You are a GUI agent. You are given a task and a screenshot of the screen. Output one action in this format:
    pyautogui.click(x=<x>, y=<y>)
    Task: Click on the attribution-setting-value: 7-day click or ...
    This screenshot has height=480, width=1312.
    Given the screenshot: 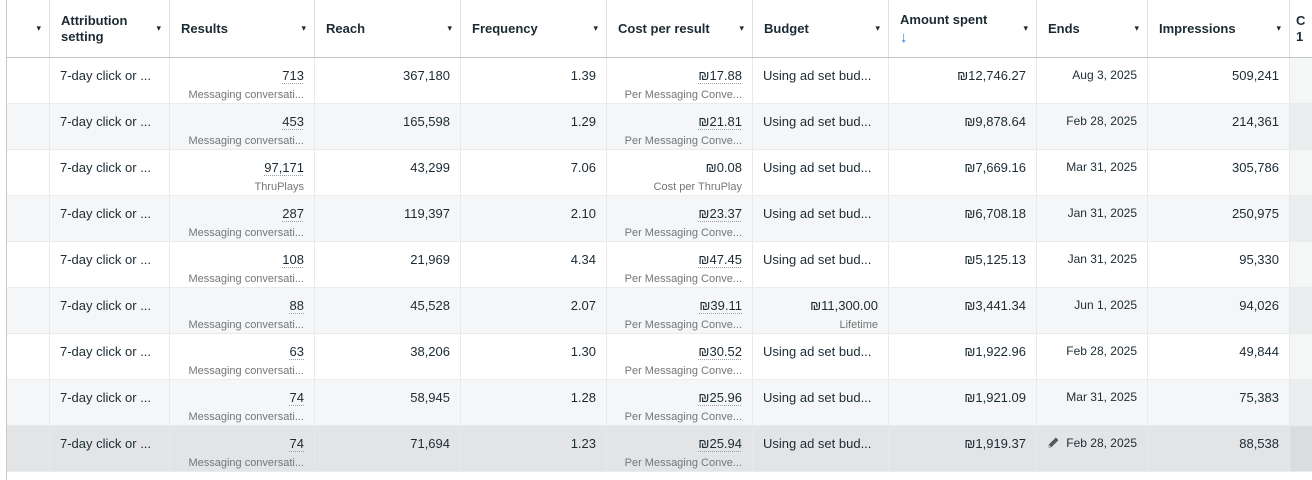 What is the action you would take?
    pyautogui.click(x=106, y=351)
    